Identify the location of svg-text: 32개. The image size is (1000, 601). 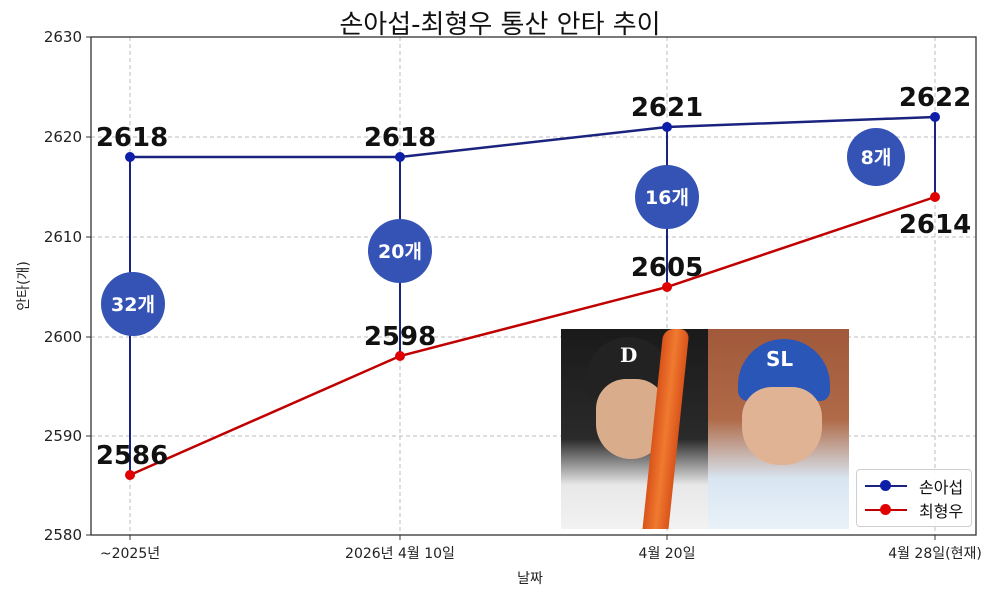
(133, 305).